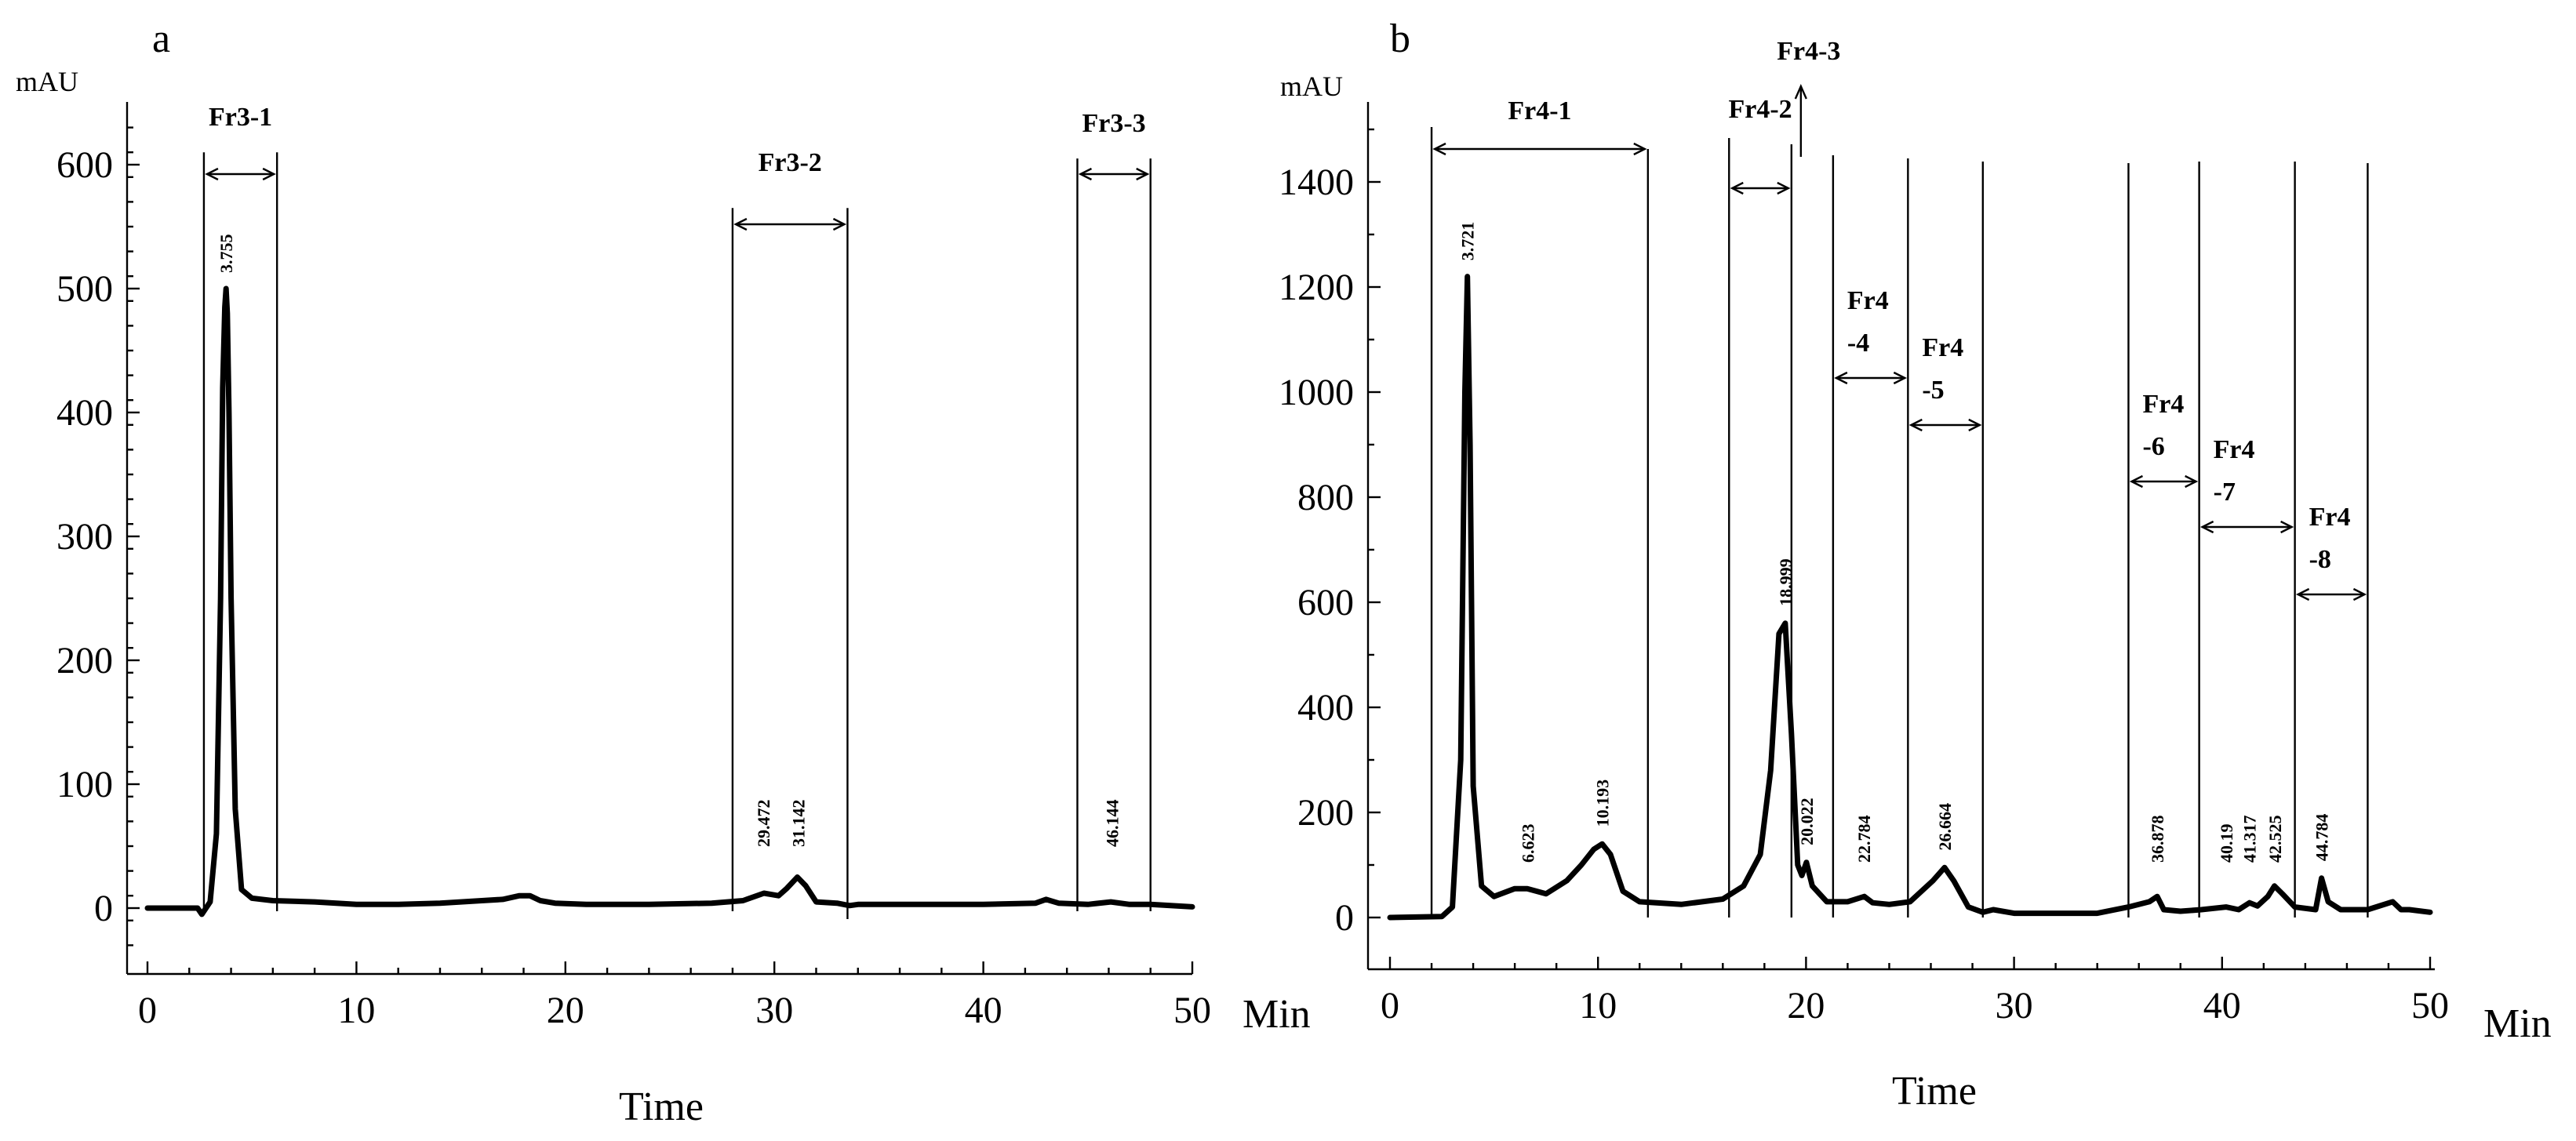 This screenshot has width=2576, height=1141. I want to click on peak-retention-label: 10.193, so click(1602, 803).